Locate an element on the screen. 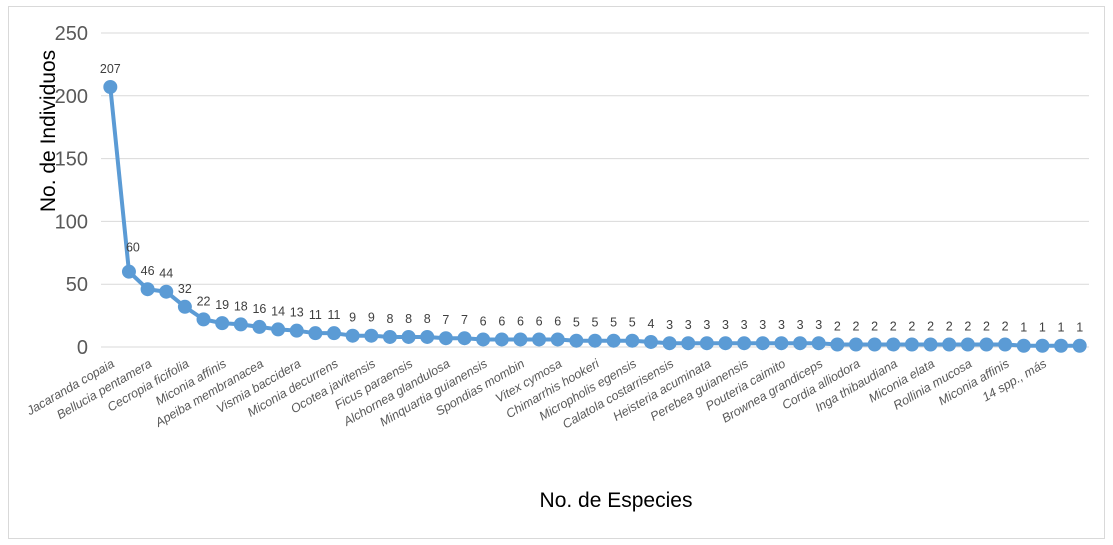 The width and height of the screenshot is (1113, 545). data-label: 14 is located at coordinates (278, 311).